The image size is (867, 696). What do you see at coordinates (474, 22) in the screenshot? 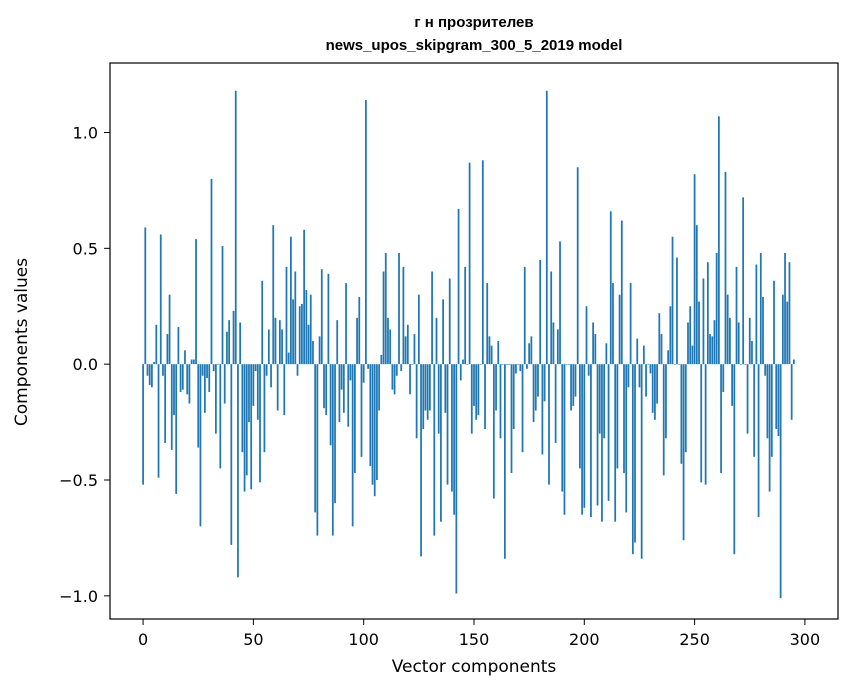
I see `chart-title: г н прозрителев` at bounding box center [474, 22].